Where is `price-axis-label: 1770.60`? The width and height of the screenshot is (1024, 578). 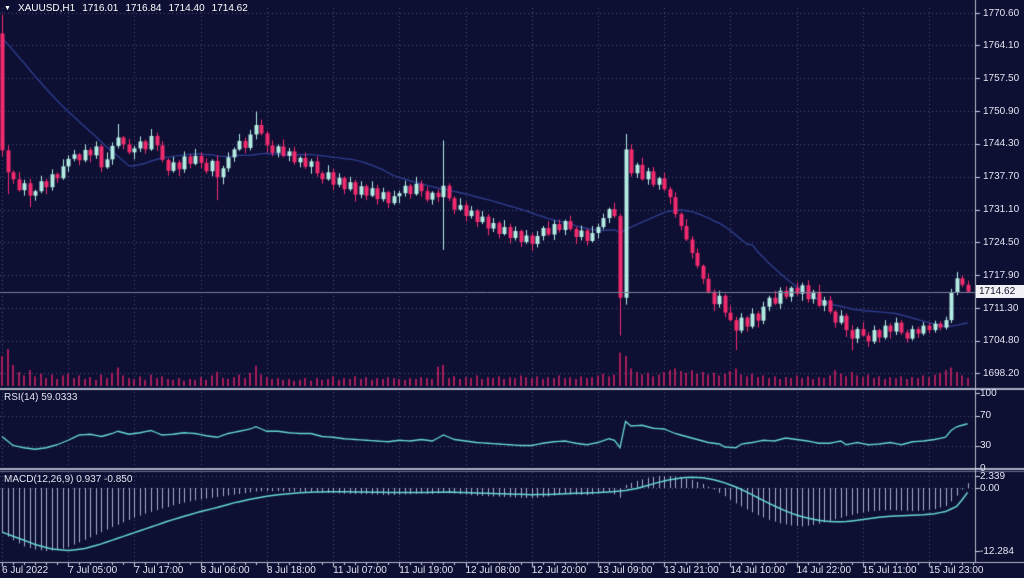
price-axis-label: 1770.60 is located at coordinates (1001, 13).